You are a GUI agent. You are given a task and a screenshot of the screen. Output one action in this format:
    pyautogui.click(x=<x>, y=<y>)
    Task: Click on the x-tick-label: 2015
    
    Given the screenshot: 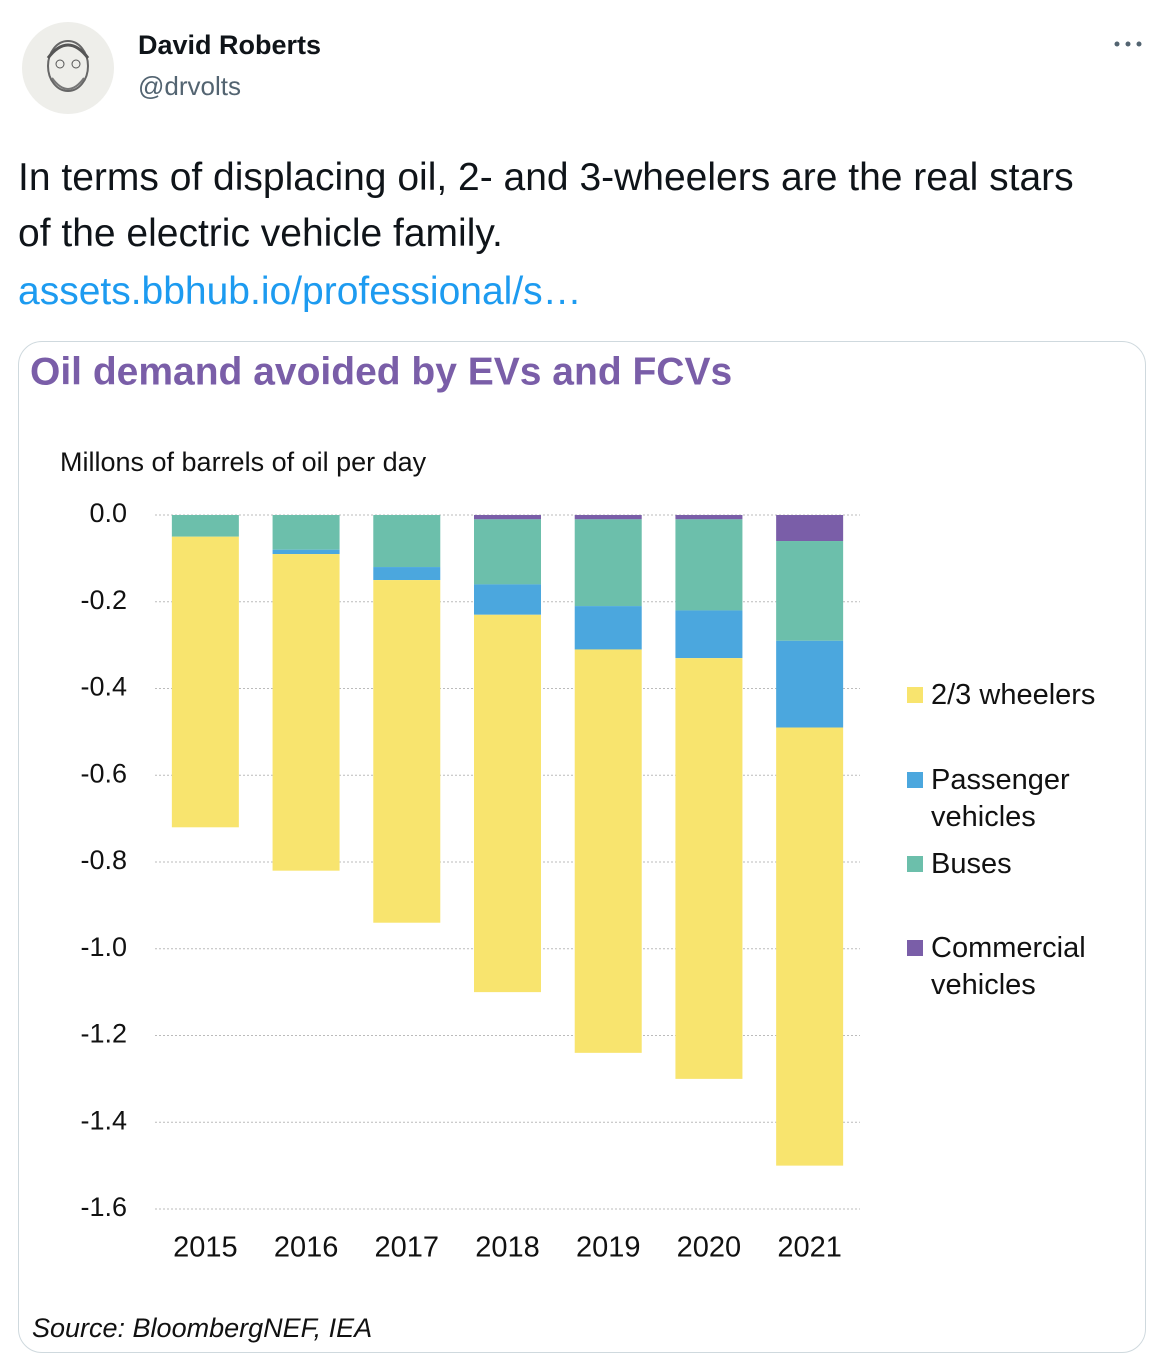 What is the action you would take?
    pyautogui.click(x=205, y=1248)
    